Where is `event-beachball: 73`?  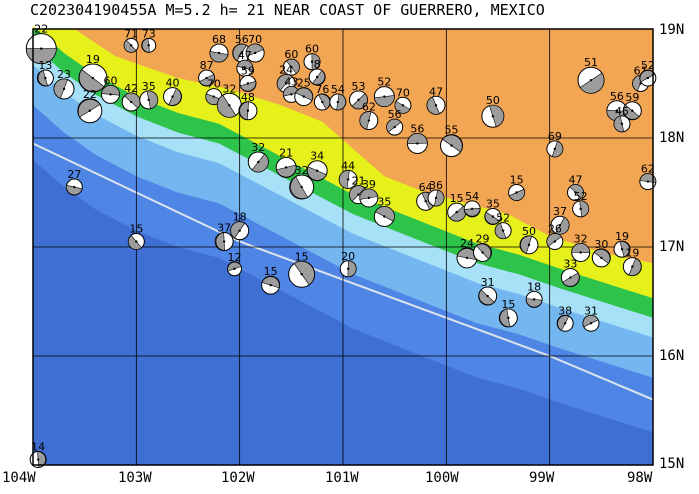 event-beachball: 73 is located at coordinates (149, 40).